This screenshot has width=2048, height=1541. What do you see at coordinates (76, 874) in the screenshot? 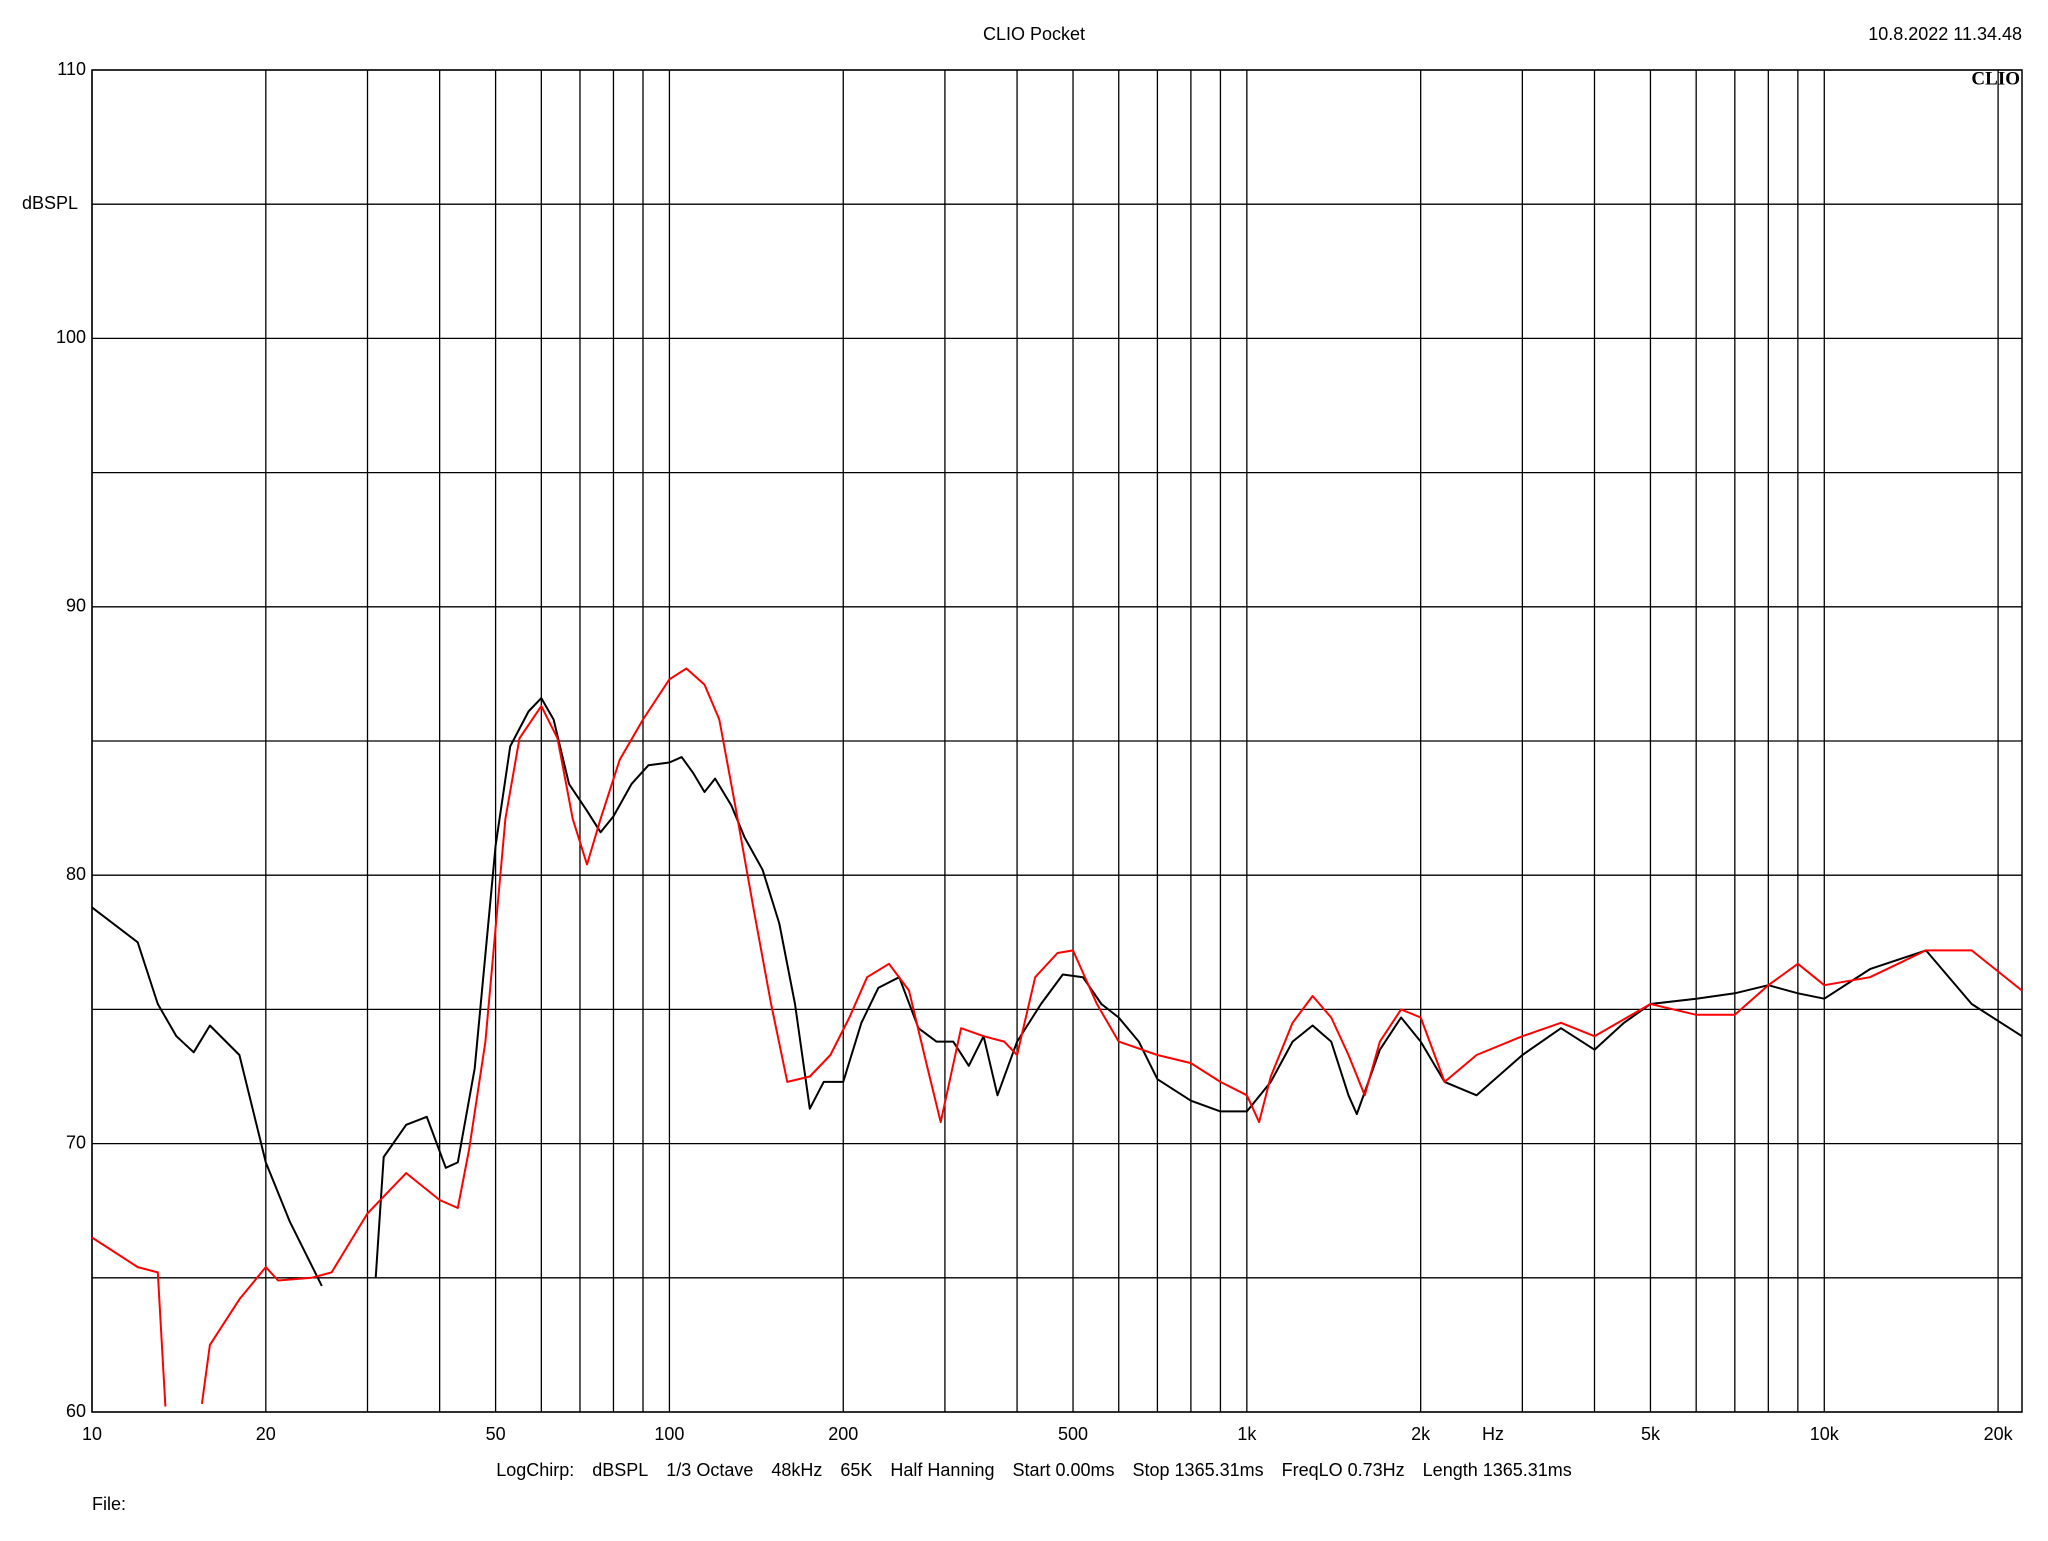
I see `y-tick-label: 80` at bounding box center [76, 874].